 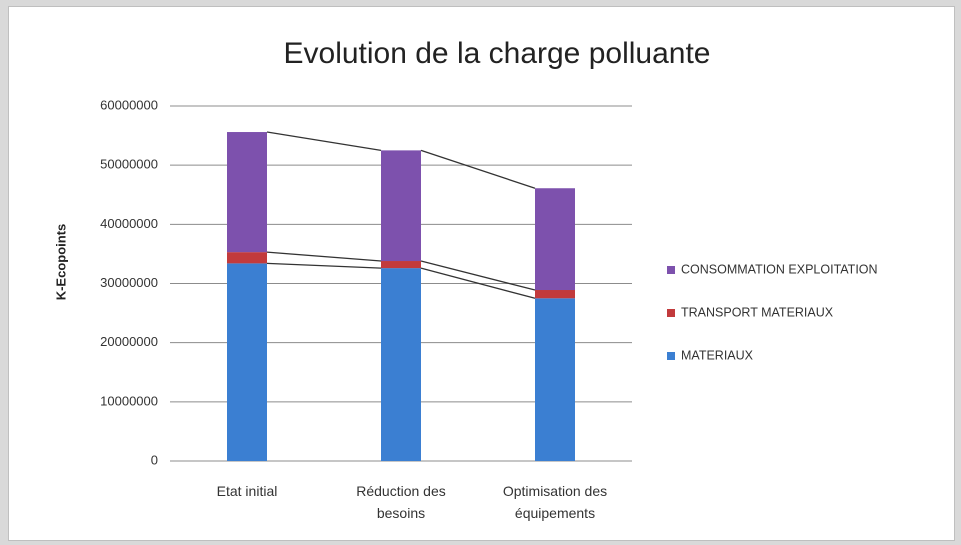 I want to click on x-tick-label: Etat initial, so click(x=247, y=491).